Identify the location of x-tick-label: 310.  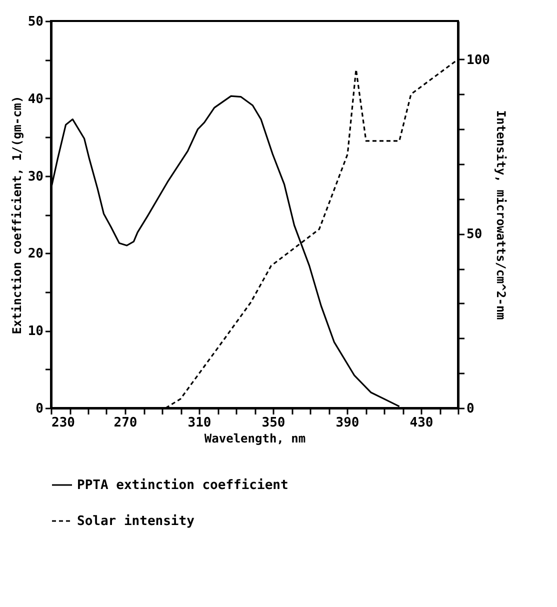
(200, 423).